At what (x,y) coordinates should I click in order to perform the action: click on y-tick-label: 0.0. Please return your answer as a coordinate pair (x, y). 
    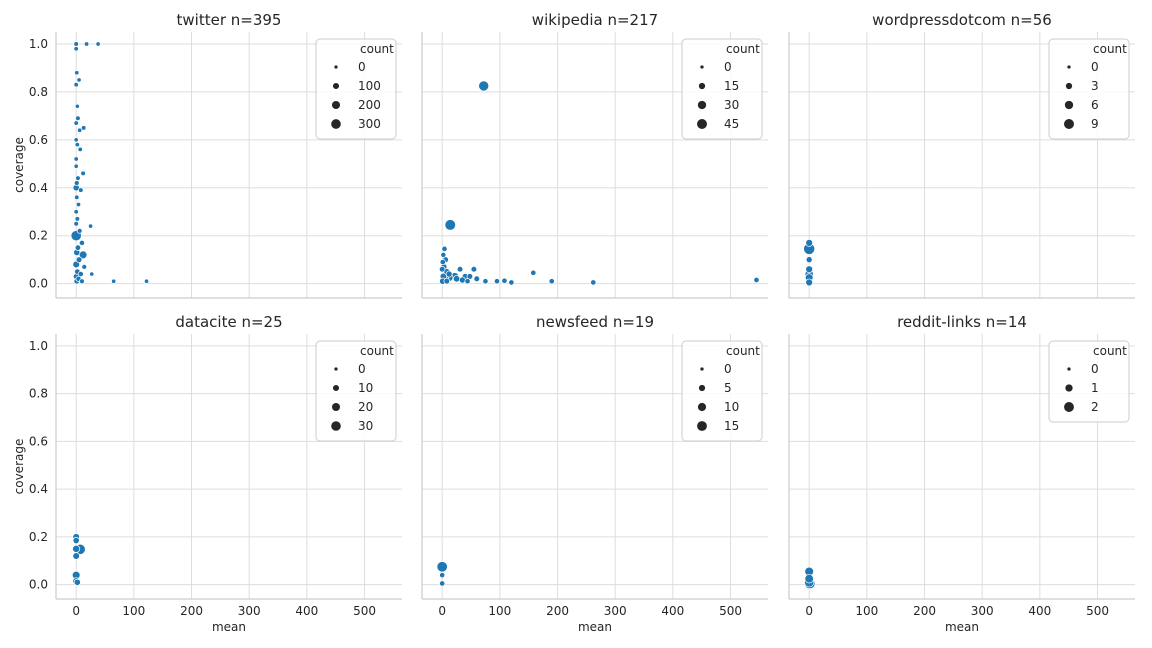
    Looking at the image, I should click on (38, 585).